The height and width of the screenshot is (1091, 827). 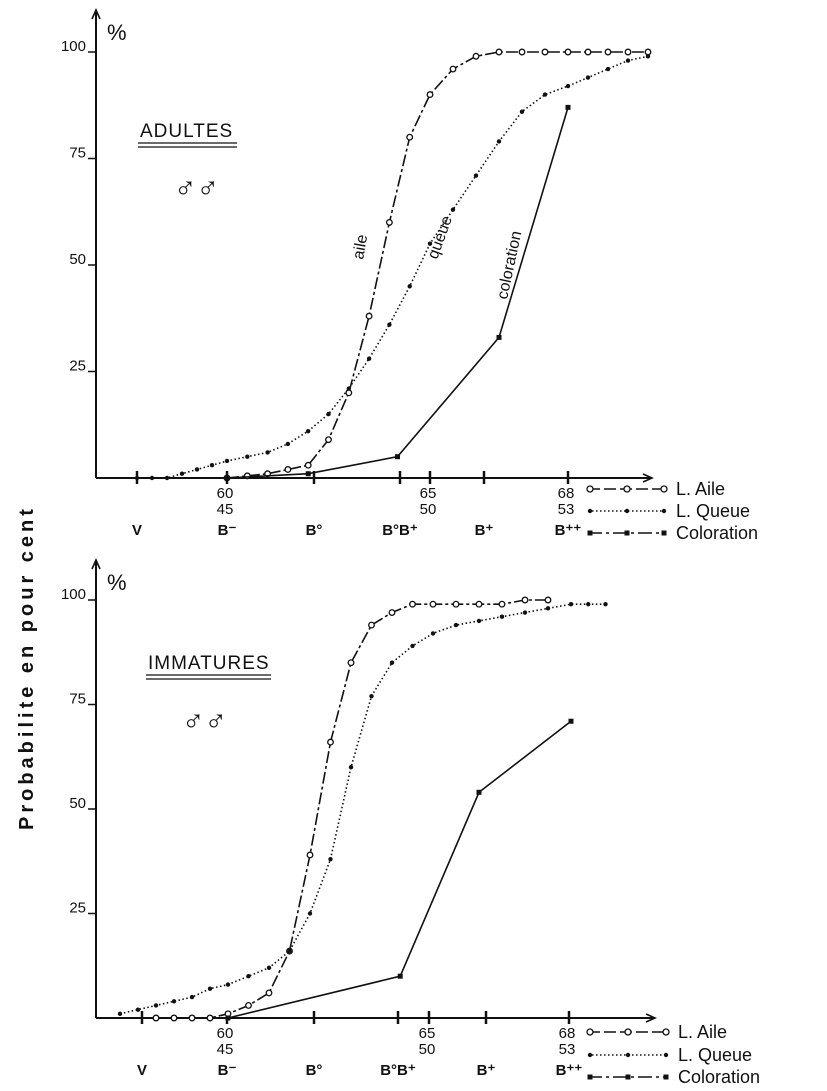 I want to click on x-tick-label-upper: 60, so click(x=225, y=1033).